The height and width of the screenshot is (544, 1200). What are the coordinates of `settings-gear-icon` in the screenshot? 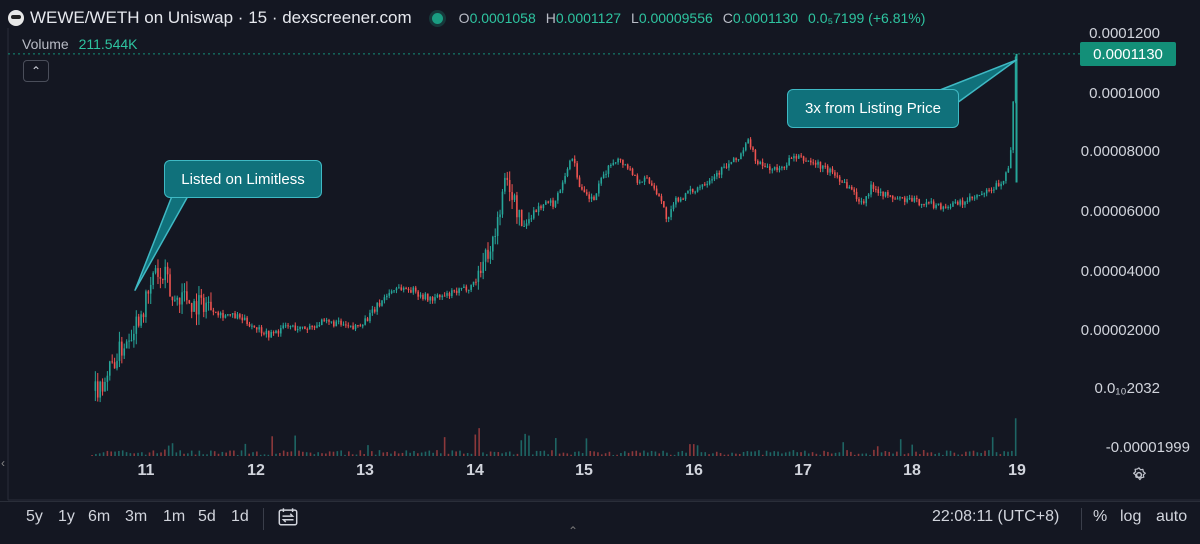 It's located at (1139, 475).